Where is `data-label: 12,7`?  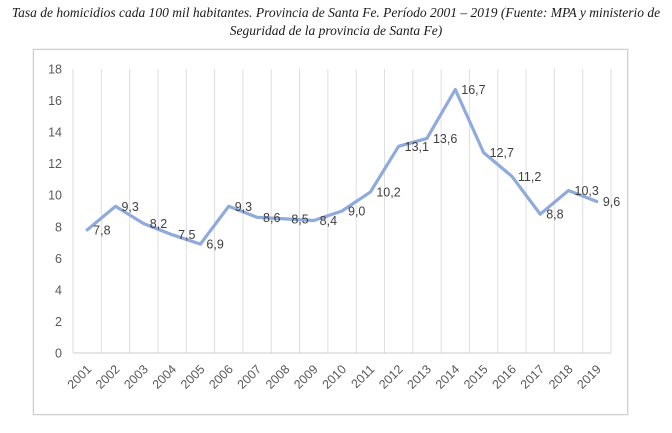 data-label: 12,7 is located at coordinates (502, 153).